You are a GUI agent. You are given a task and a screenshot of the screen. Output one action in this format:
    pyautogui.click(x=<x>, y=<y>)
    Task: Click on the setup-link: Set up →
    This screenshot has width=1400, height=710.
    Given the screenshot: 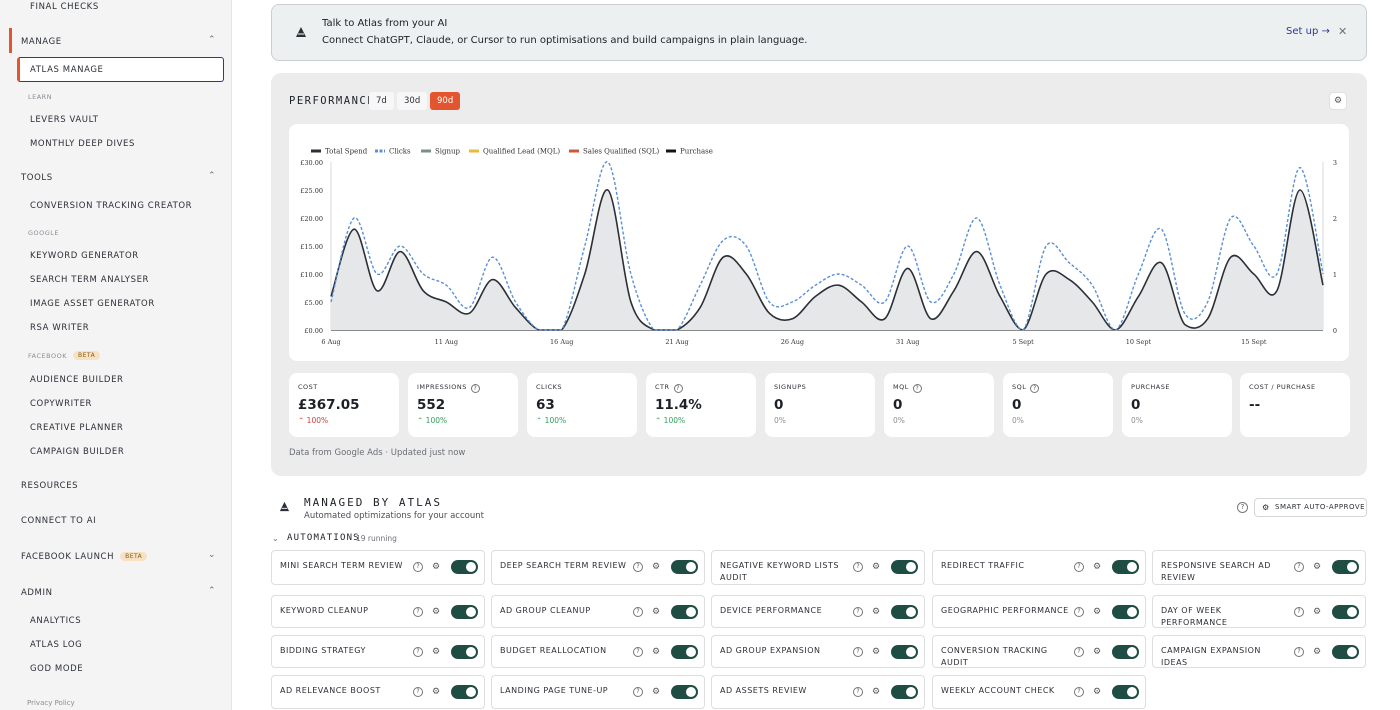 What is the action you would take?
    pyautogui.click(x=1308, y=31)
    